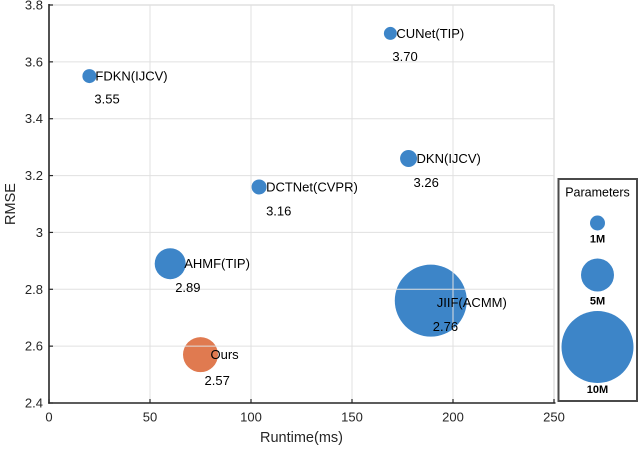 The width and height of the screenshot is (640, 453). I want to click on bubble-value-label-5: 2.76, so click(445, 326).